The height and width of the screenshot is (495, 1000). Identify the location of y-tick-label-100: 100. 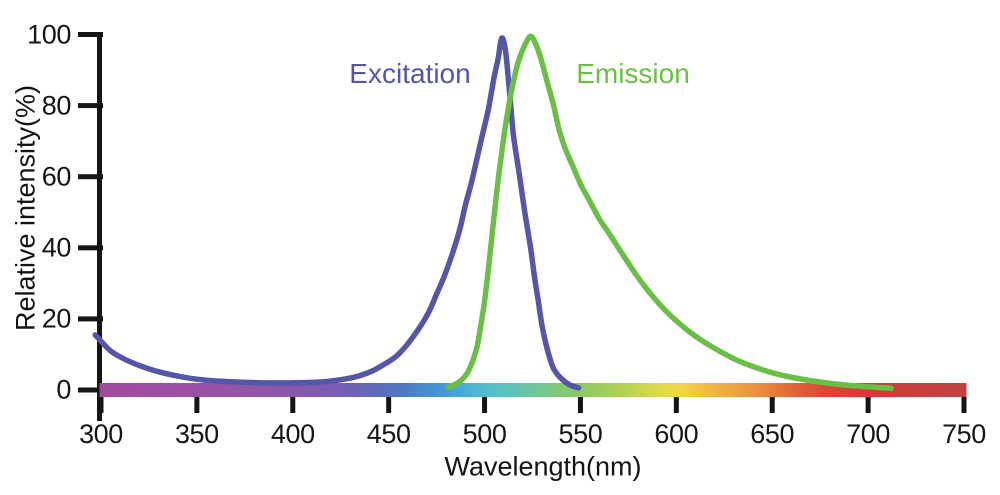
(49, 34).